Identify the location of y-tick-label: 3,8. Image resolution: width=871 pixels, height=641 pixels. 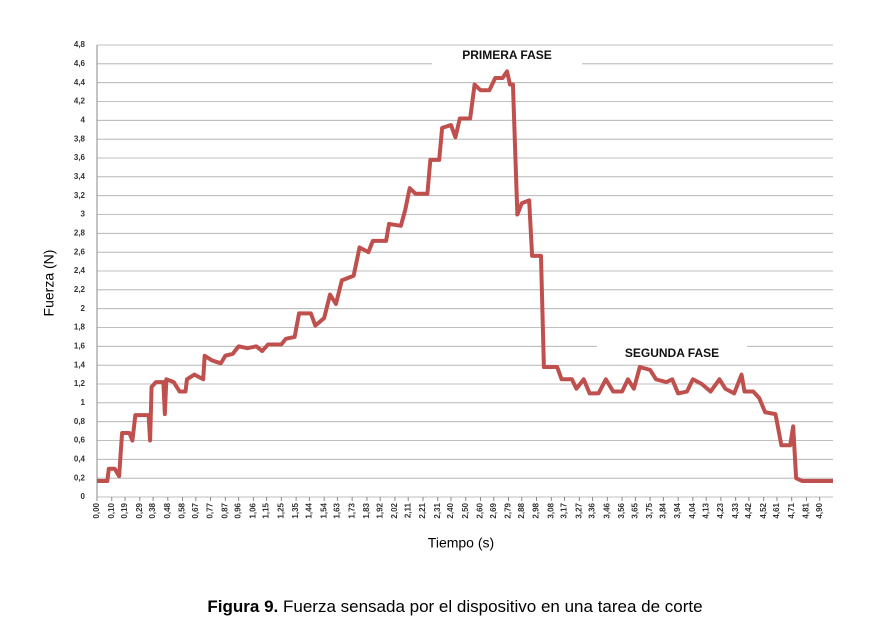
(80, 138).